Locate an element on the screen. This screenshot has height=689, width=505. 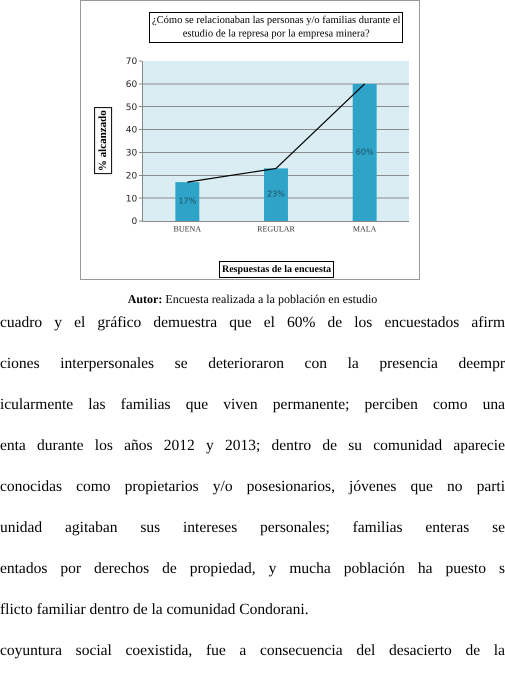
data-label: 23% is located at coordinates (276, 194).